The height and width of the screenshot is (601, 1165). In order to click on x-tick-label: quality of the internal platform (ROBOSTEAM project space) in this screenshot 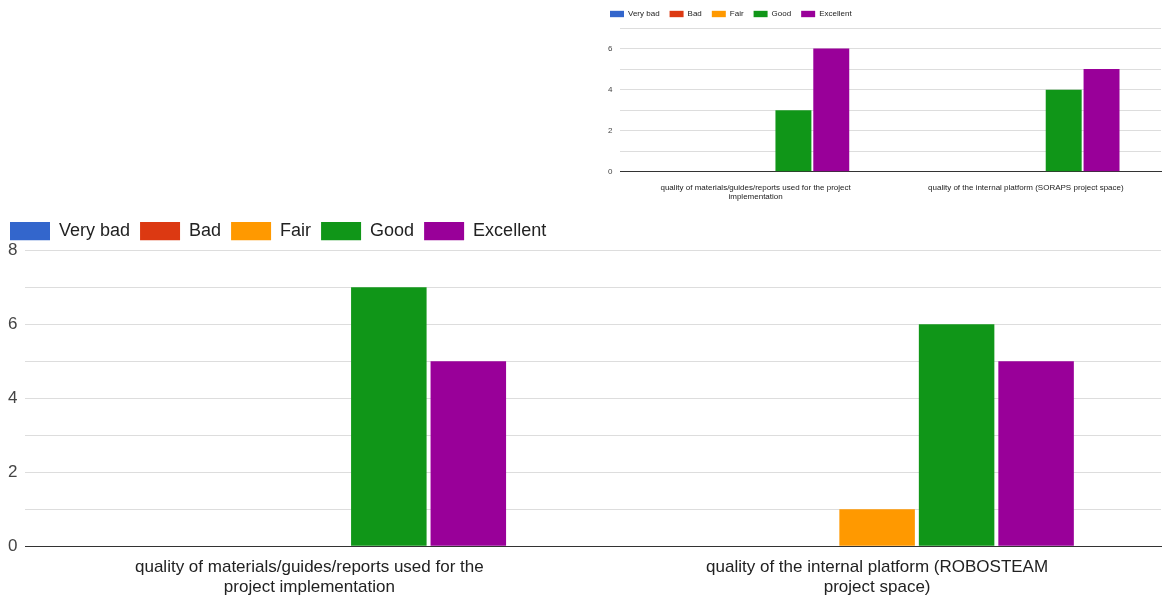, I will do `click(877, 577)`.